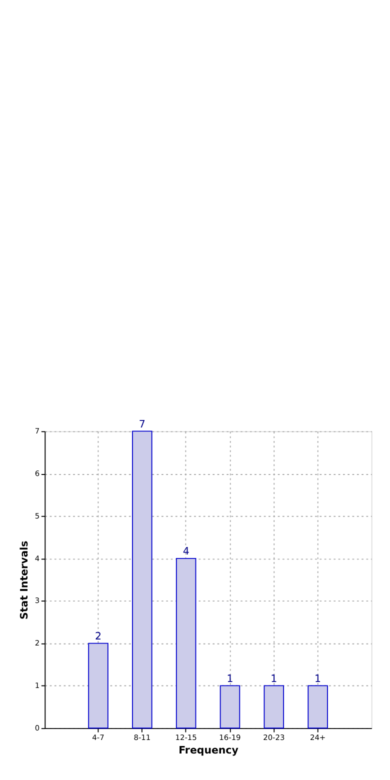 Image resolution: width=390 pixels, height=780 pixels. I want to click on data-label: 2, so click(98, 637).